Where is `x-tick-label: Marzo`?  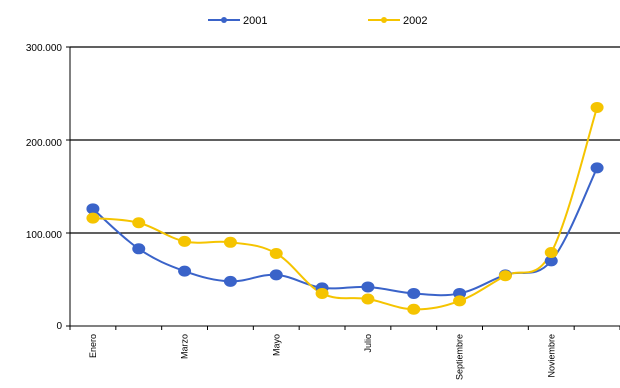 x-tick-label: Marzo is located at coordinates (185, 346).